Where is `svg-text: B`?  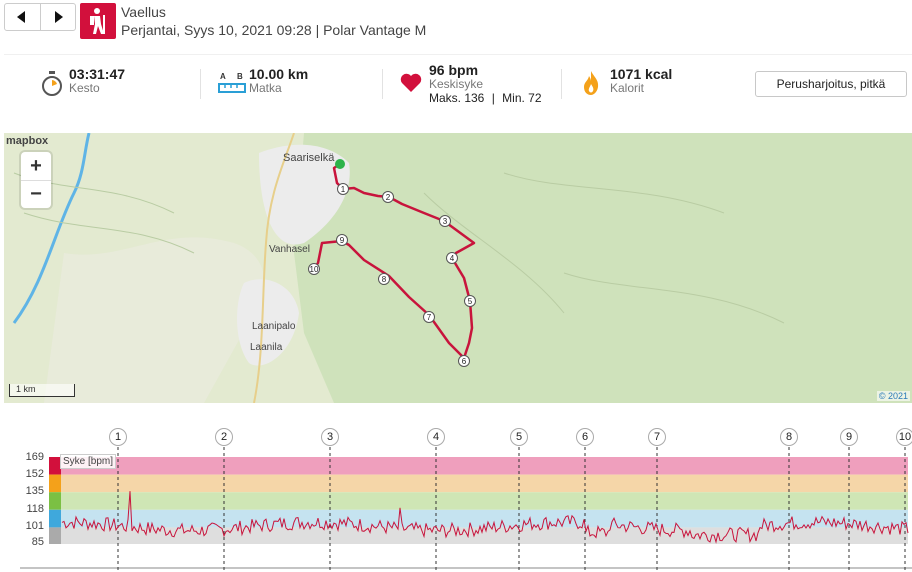 svg-text: B is located at coordinates (240, 76).